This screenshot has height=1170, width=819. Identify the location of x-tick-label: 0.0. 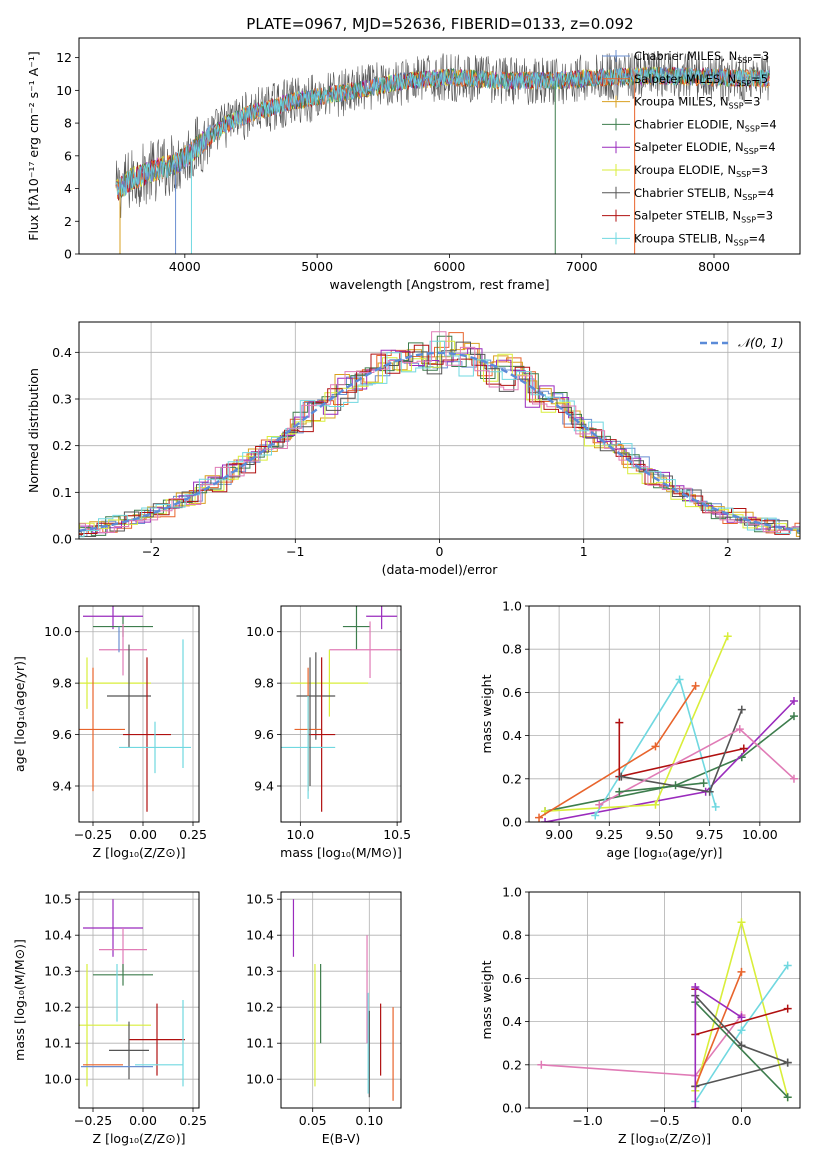
(742, 1120).